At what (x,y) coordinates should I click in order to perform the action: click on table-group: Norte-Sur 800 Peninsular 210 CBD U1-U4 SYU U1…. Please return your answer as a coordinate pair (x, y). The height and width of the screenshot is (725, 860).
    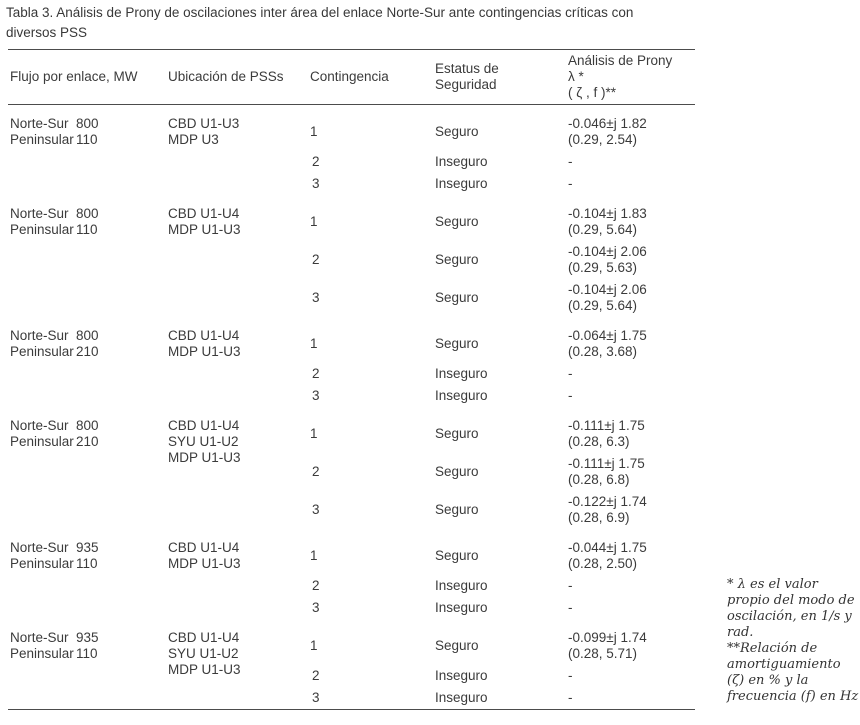
    Looking at the image, I should click on (351, 468).